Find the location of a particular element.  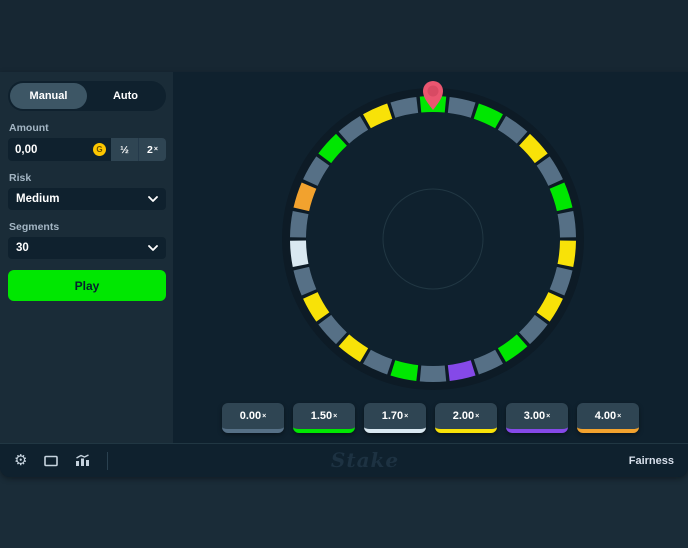

result-multiplier-value: 0.00 is located at coordinates (250, 416).